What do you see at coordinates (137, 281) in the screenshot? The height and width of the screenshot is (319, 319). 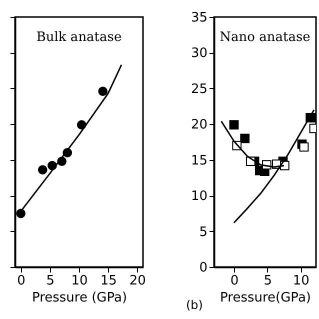 I see `x-tick-label: 20` at bounding box center [137, 281].